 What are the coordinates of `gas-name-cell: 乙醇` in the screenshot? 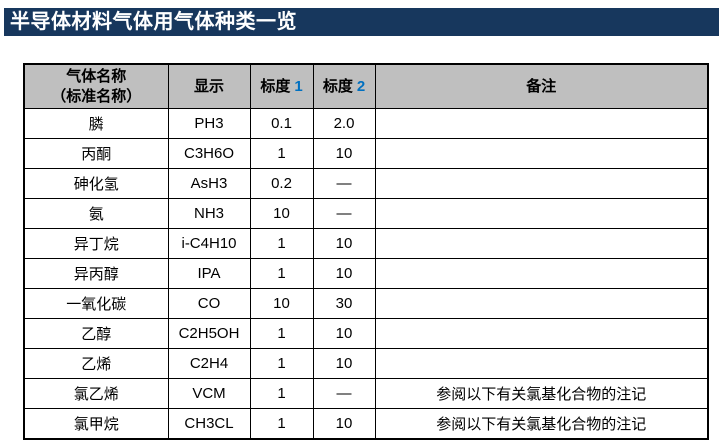 It's located at (96, 333).